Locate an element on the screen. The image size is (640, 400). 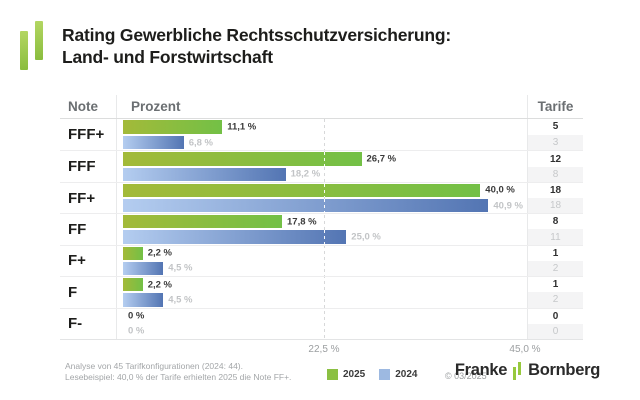
subrow-2024: 40,9 % is located at coordinates (322, 205).